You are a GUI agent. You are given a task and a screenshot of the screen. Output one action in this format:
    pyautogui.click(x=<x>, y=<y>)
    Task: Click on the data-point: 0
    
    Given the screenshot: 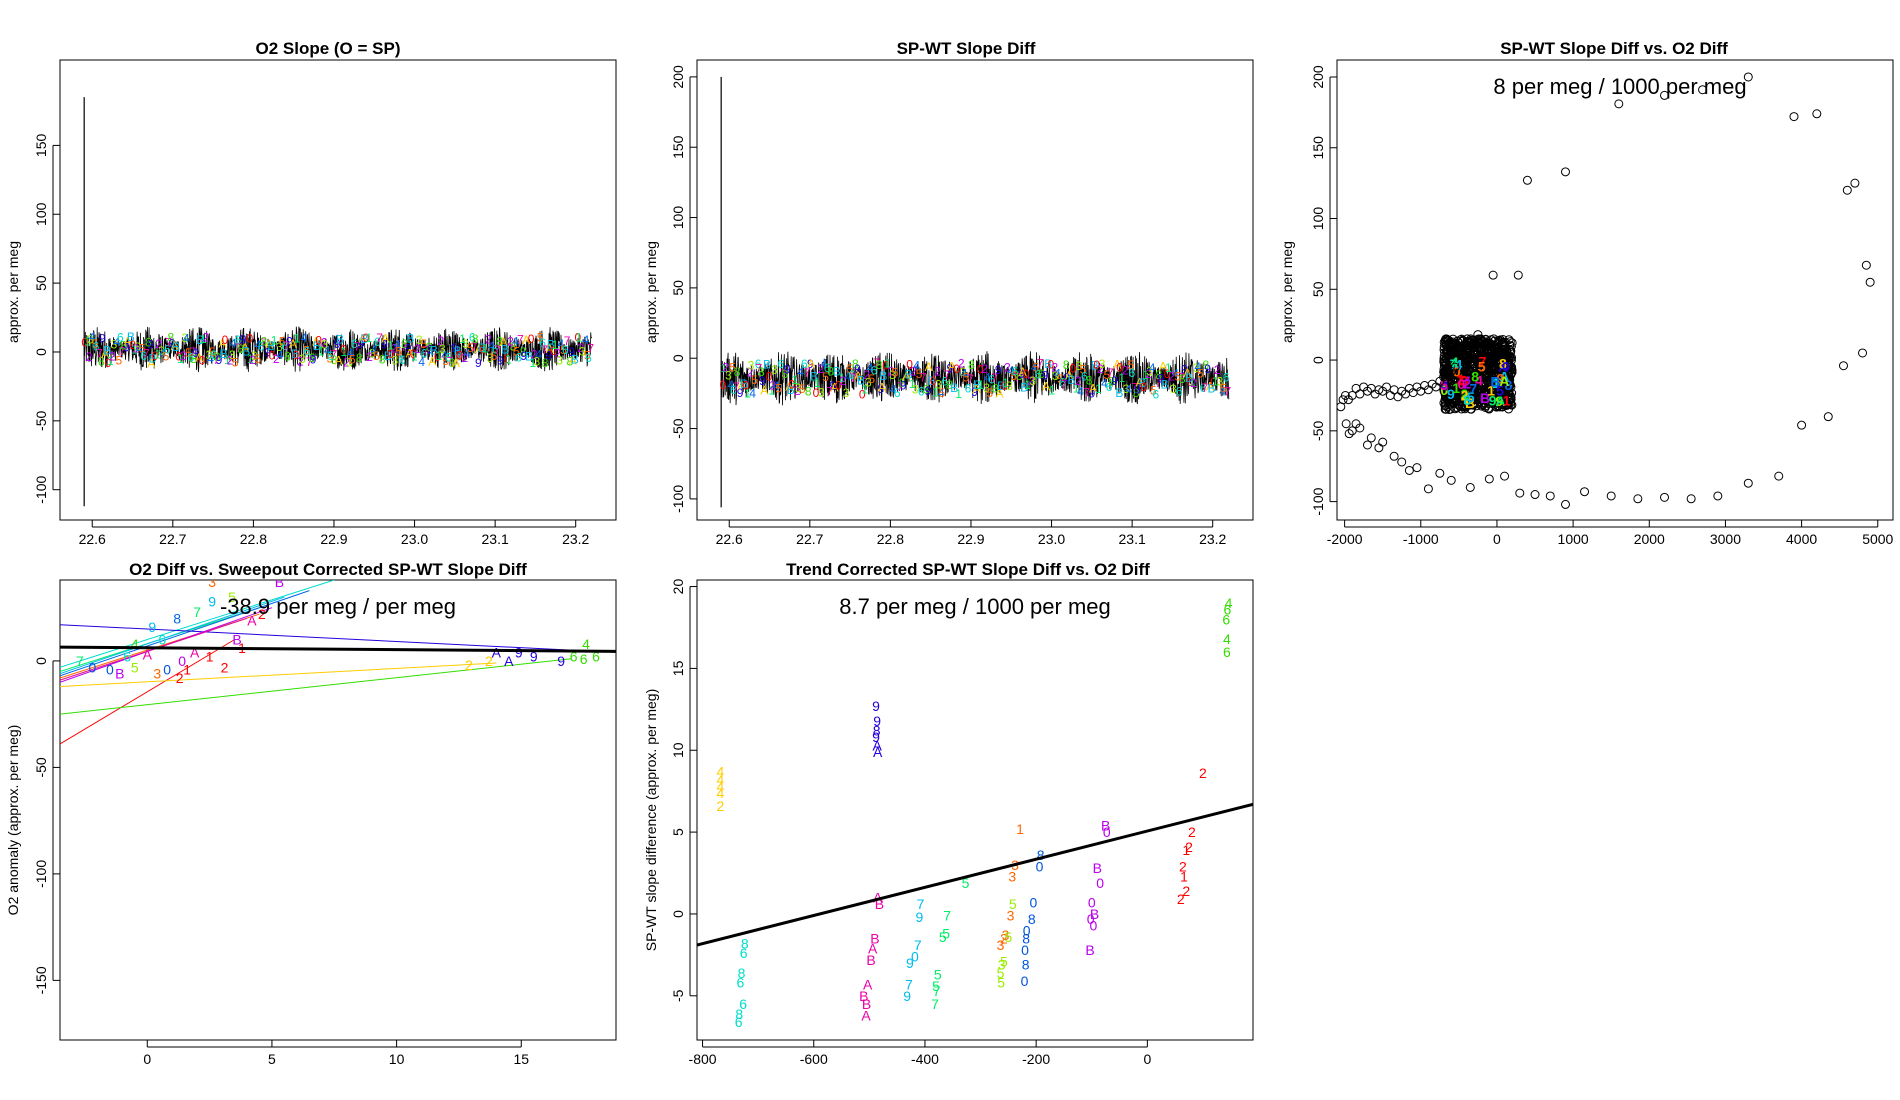 What is the action you would take?
    pyautogui.click(x=182, y=661)
    